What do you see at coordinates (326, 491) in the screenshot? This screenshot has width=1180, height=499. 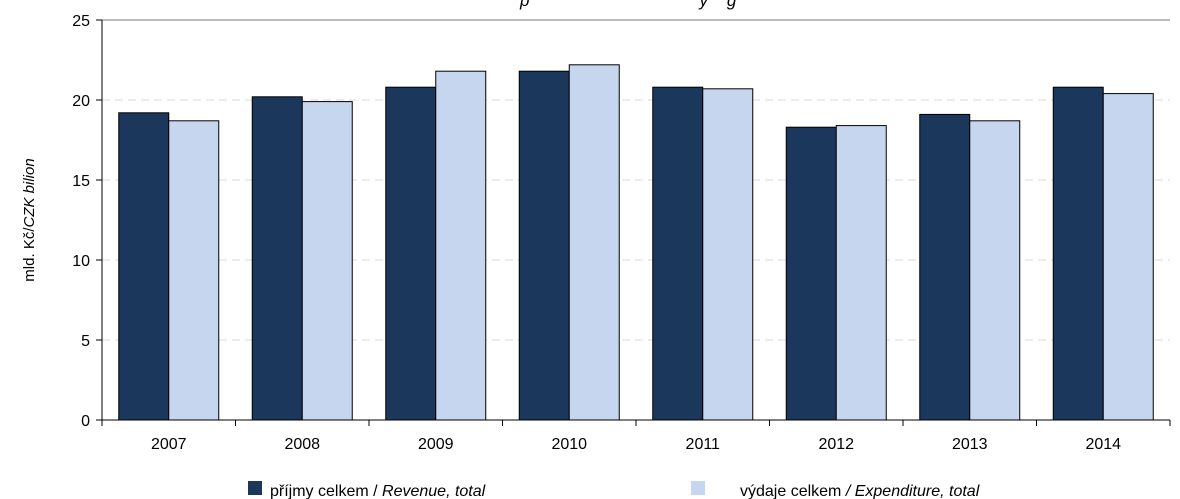 I see `legend-label-revenue-plain: příjmy celkem /` at bounding box center [326, 491].